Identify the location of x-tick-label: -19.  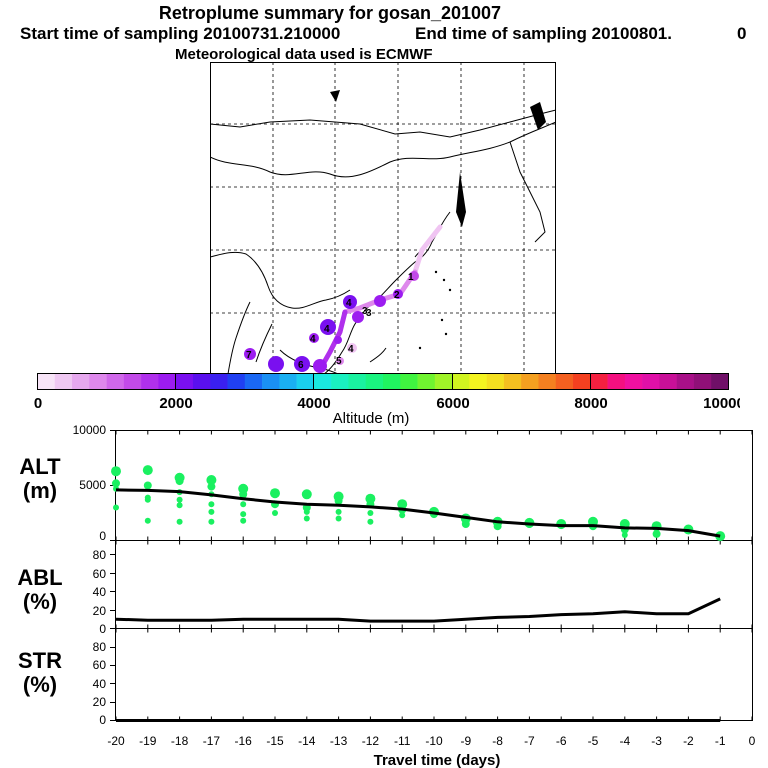
(148, 741).